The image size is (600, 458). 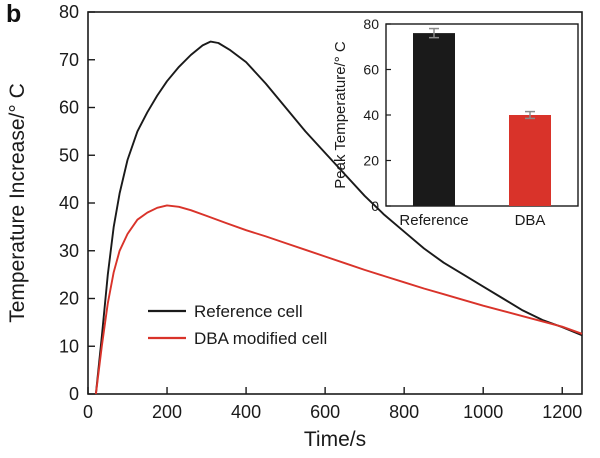 What do you see at coordinates (375, 206) in the screenshot?
I see `inset-y-tick-label: 0` at bounding box center [375, 206].